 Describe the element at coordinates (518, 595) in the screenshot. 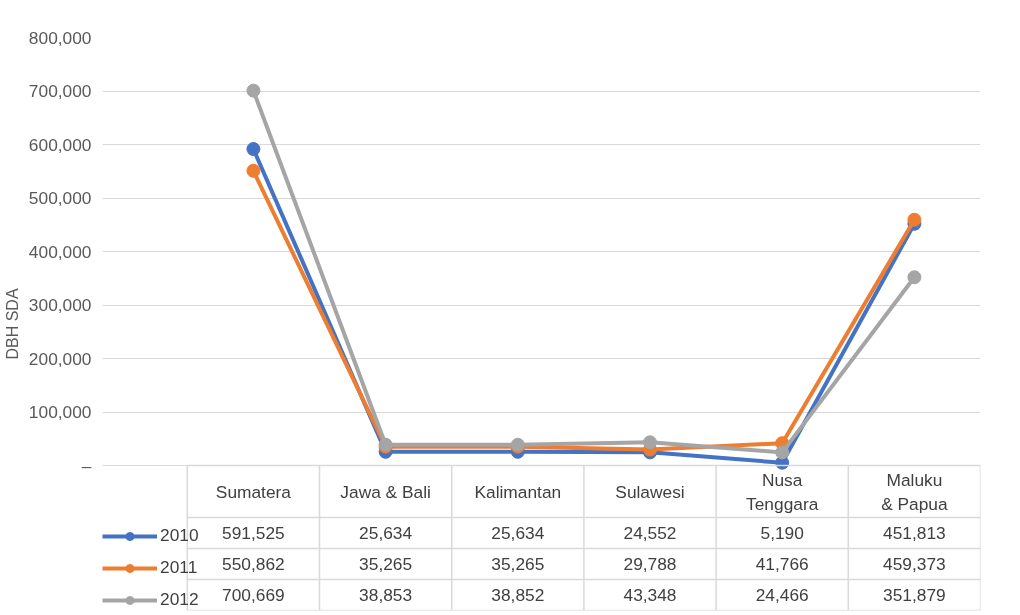

I see `data-label: 38,852` at that location.